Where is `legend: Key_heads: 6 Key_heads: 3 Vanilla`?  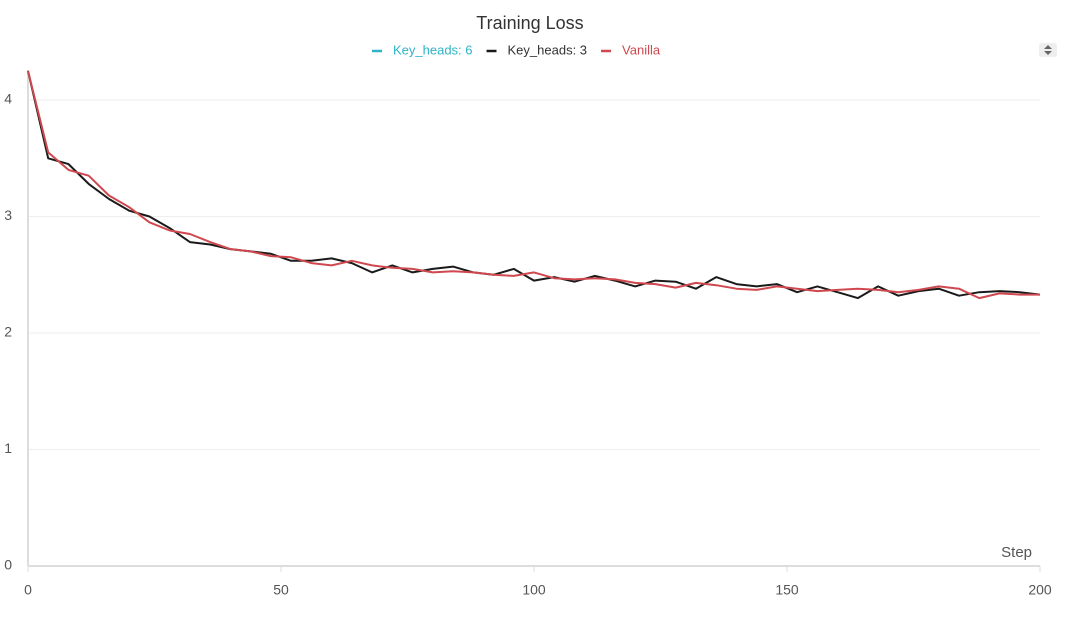
legend: Key_heads: 6 Key_heads: 3 Vanilla is located at coordinates (516, 49).